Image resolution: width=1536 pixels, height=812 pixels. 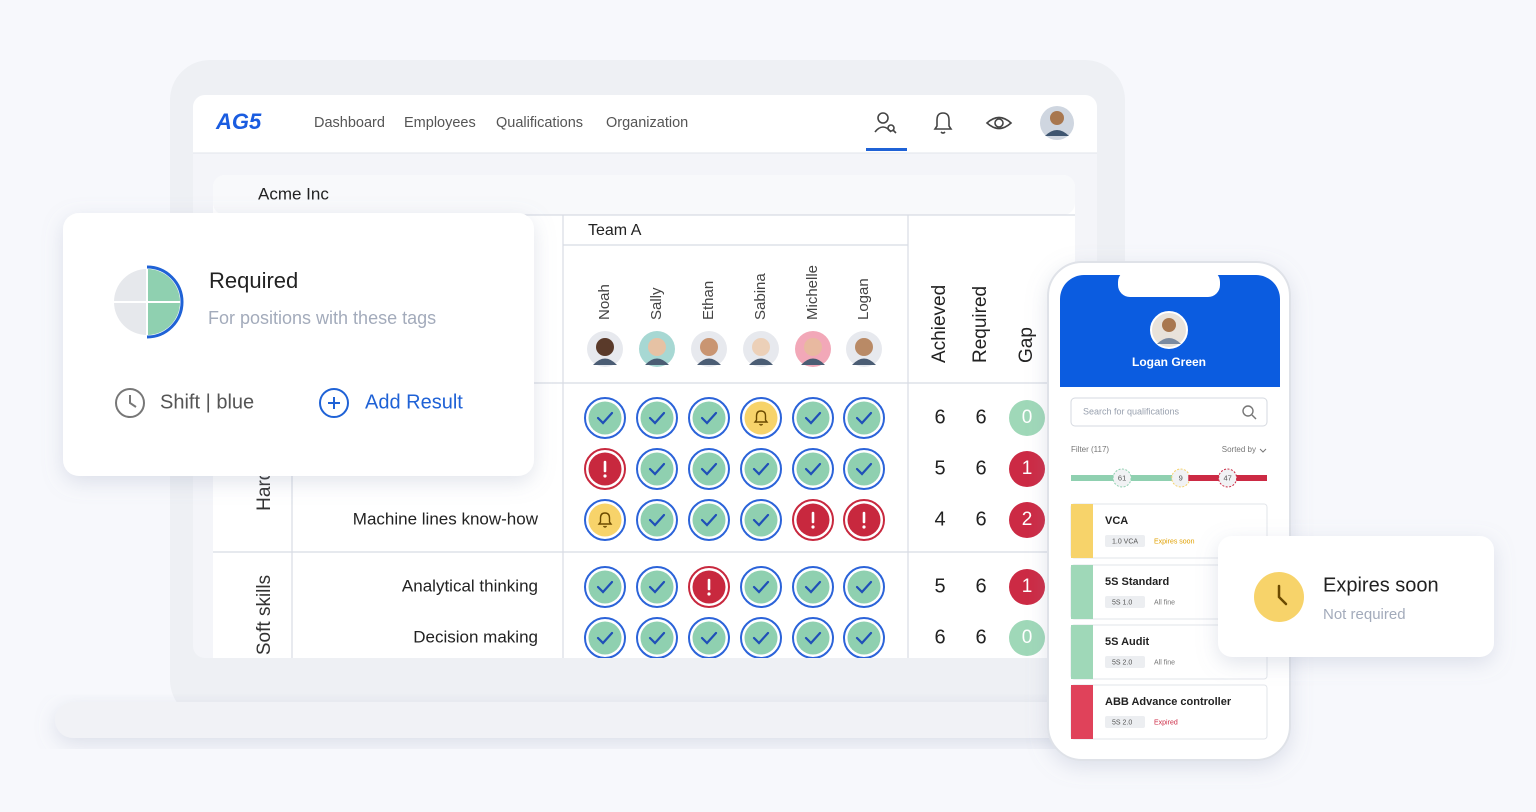 What do you see at coordinates (999, 123) in the screenshot?
I see `eye-icon` at bounding box center [999, 123].